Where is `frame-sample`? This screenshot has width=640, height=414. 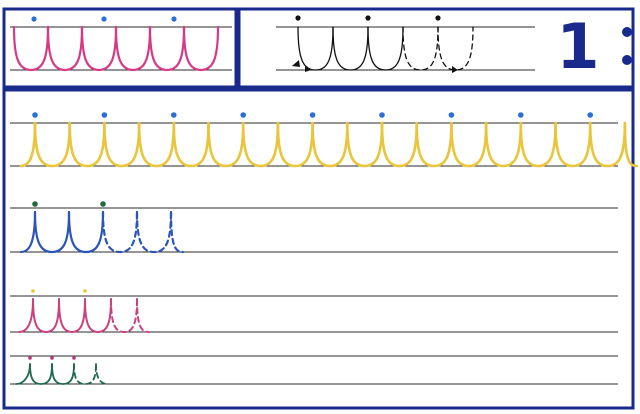 frame-sample is located at coordinates (120, 48).